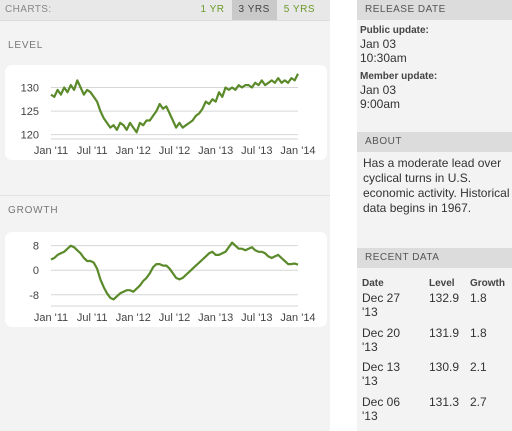  What do you see at coordinates (30, 89) in the screenshot?
I see `y-tick-label: 130` at bounding box center [30, 89].